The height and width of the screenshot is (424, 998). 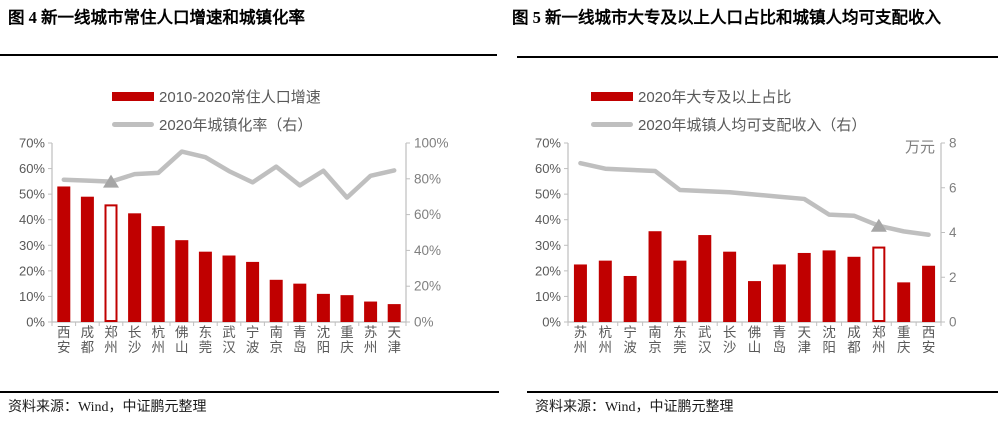 What do you see at coordinates (581, 340) in the screenshot?
I see `category-label: 苏州` at bounding box center [581, 340].